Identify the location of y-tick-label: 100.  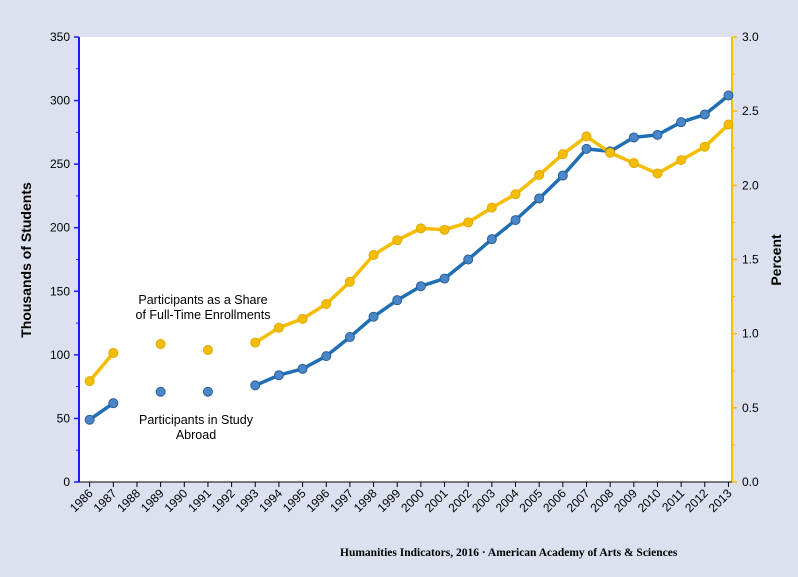
(60, 355).